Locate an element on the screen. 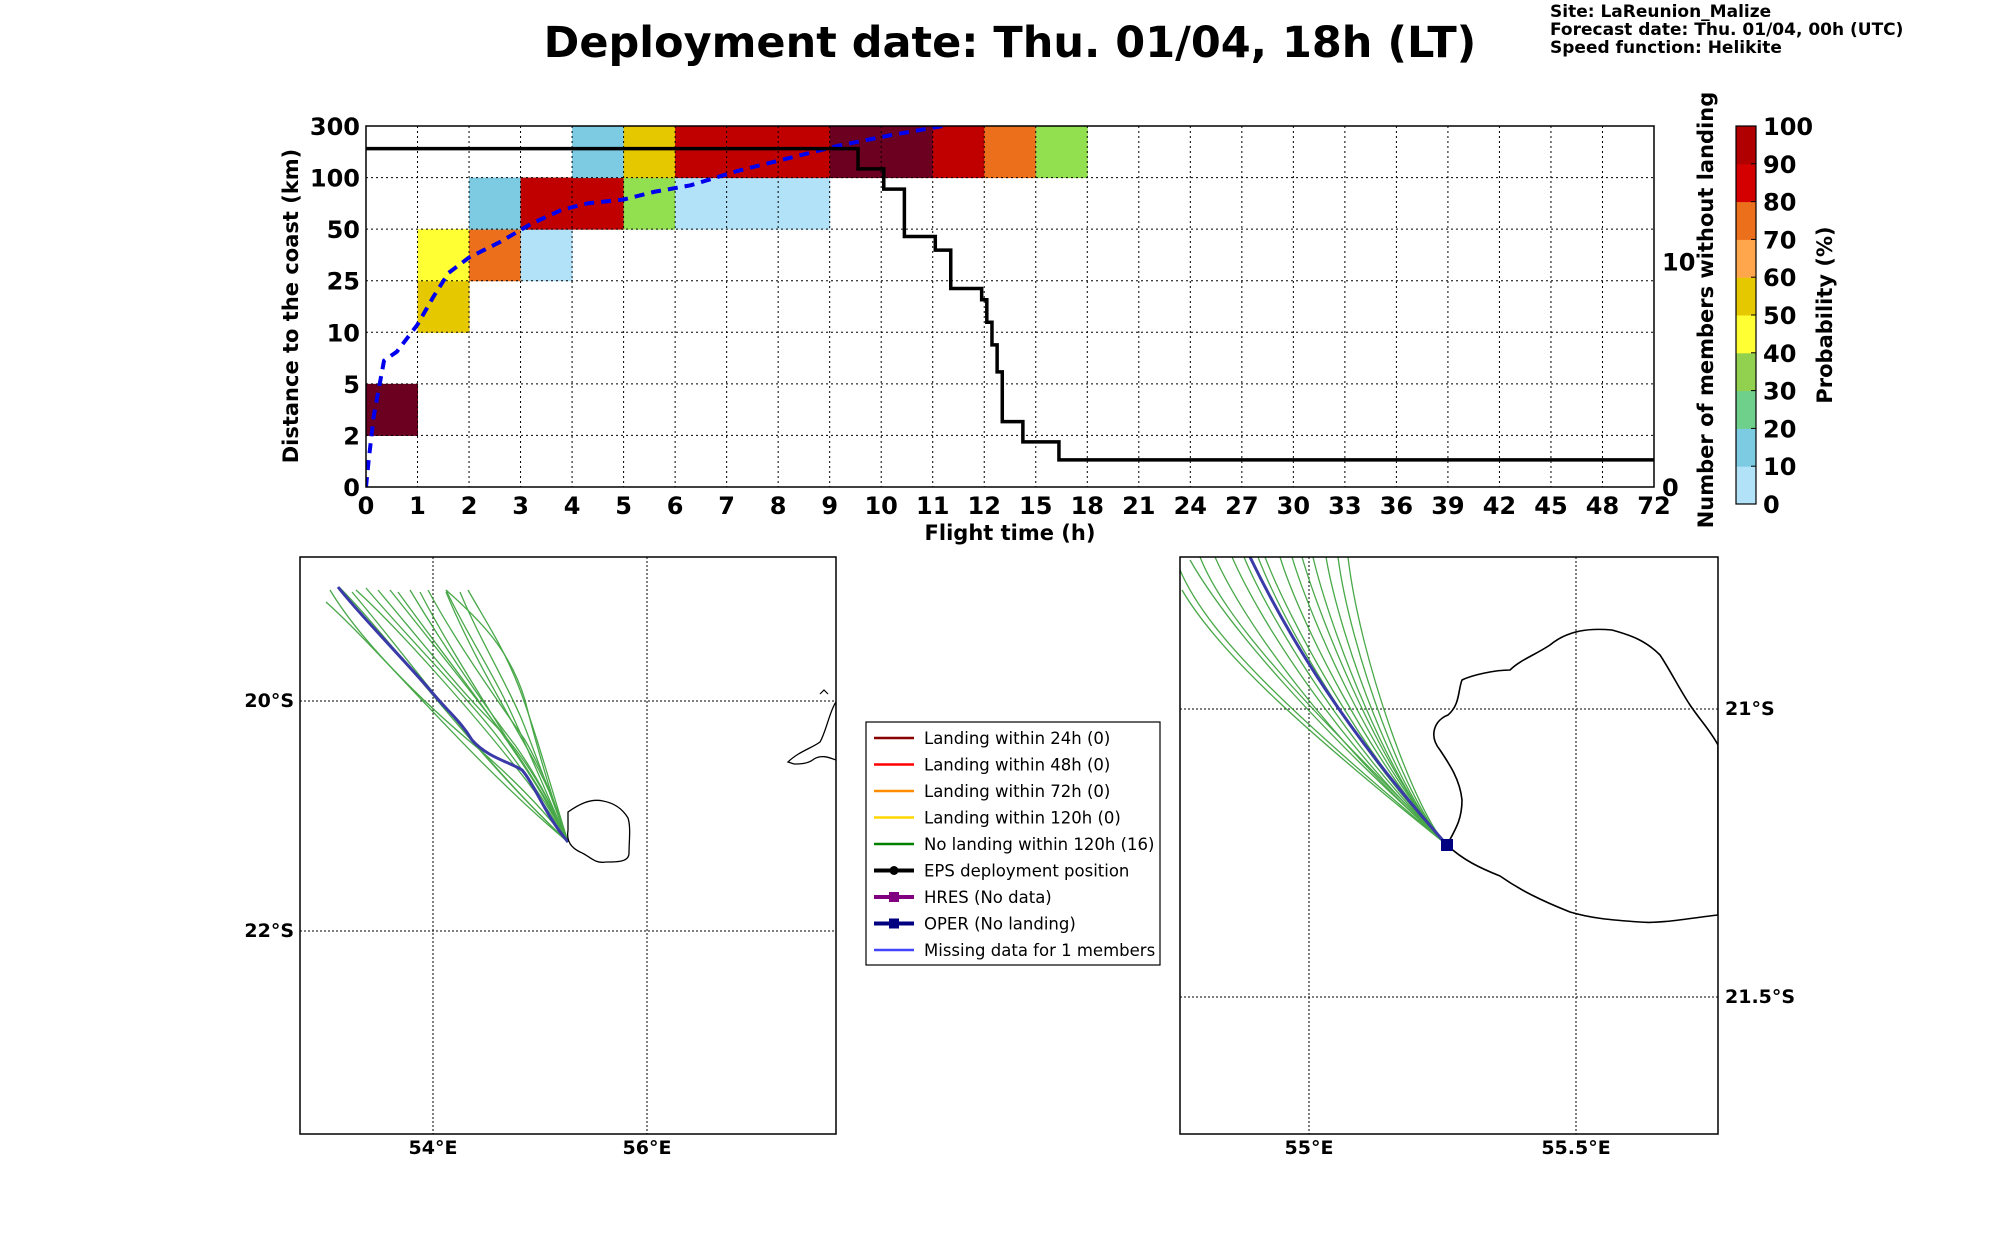 This screenshot has height=1250, width=2000. map-left-mauritius-coast is located at coordinates (811, 732).